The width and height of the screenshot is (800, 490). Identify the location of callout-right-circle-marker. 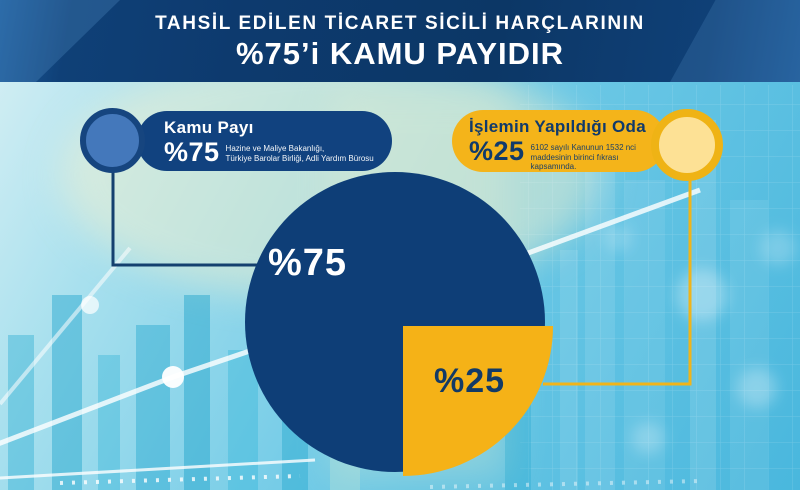
(687, 145).